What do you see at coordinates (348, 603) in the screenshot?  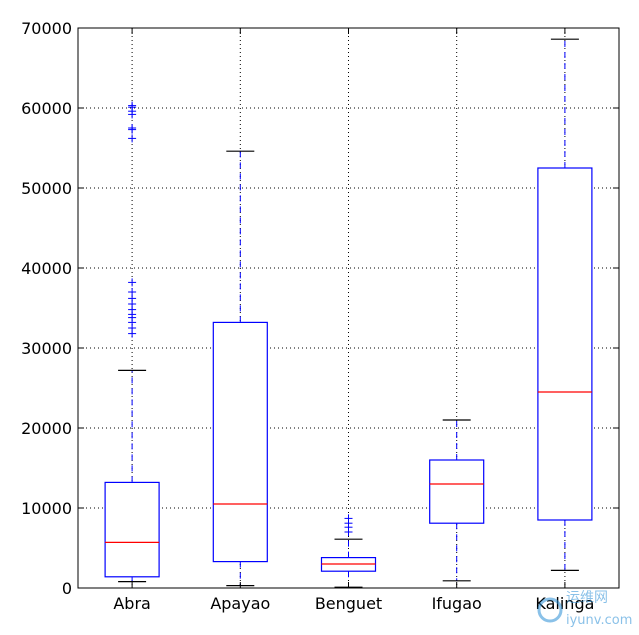 I see `x-tick-label: Benguet` at bounding box center [348, 603].